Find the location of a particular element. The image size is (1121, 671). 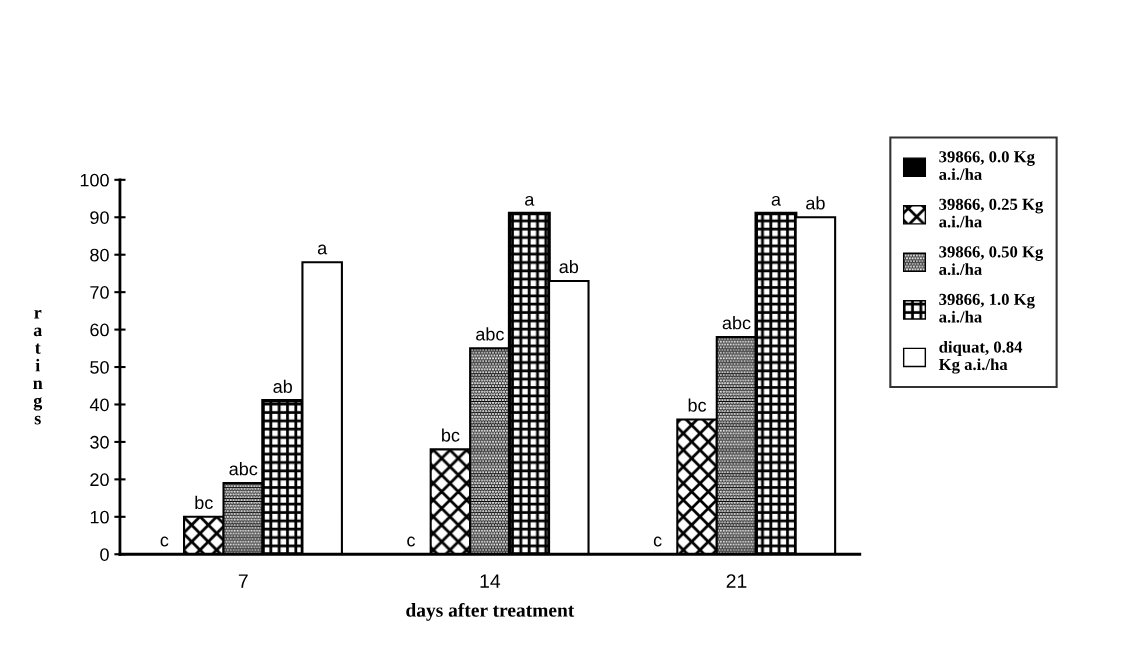

legend-label: diquat, 0.84 Kg a.i./ha is located at coordinates (980, 357).